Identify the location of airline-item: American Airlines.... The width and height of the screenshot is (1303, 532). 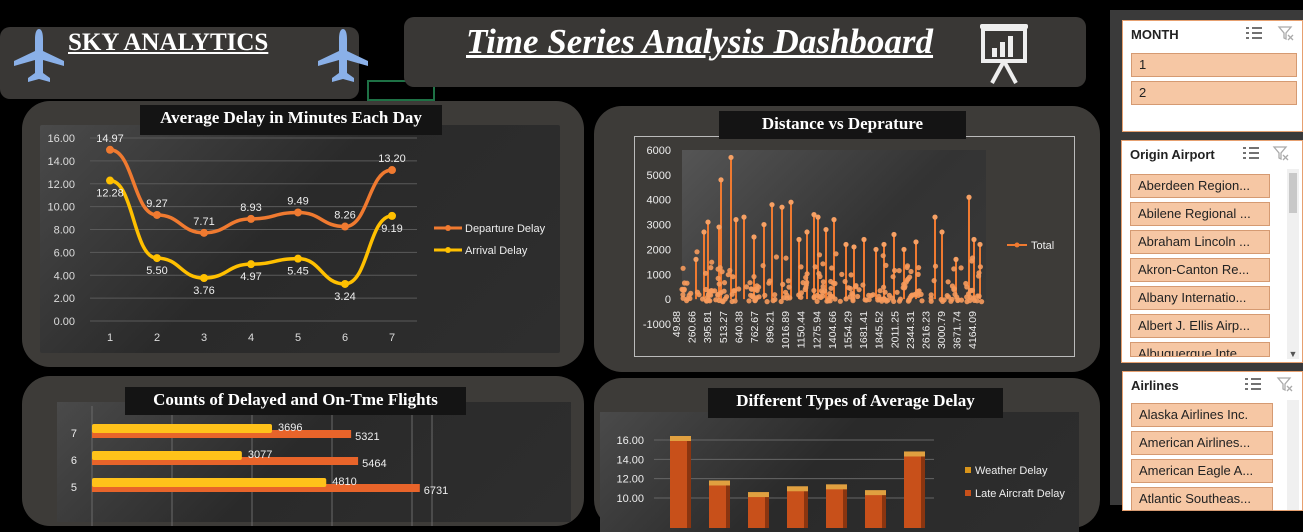
(1202, 443).